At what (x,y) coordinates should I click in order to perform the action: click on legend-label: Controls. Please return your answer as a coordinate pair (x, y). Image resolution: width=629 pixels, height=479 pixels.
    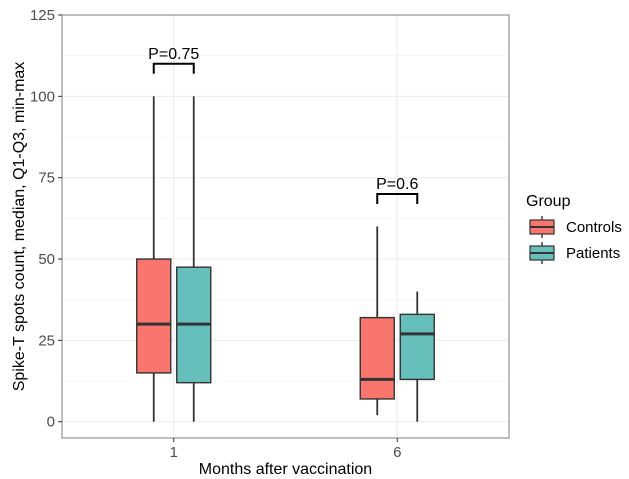
    Looking at the image, I should click on (594, 227).